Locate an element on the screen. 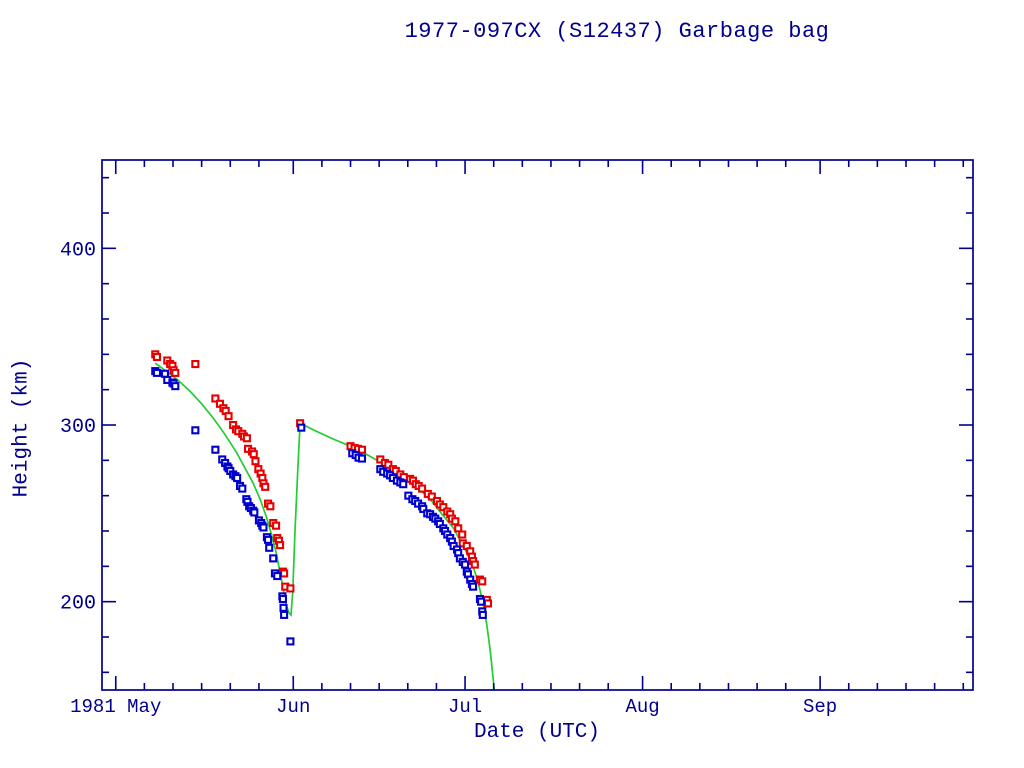 The width and height of the screenshot is (1024, 768). x-axis-title: Date (UTC) is located at coordinates (537, 732).